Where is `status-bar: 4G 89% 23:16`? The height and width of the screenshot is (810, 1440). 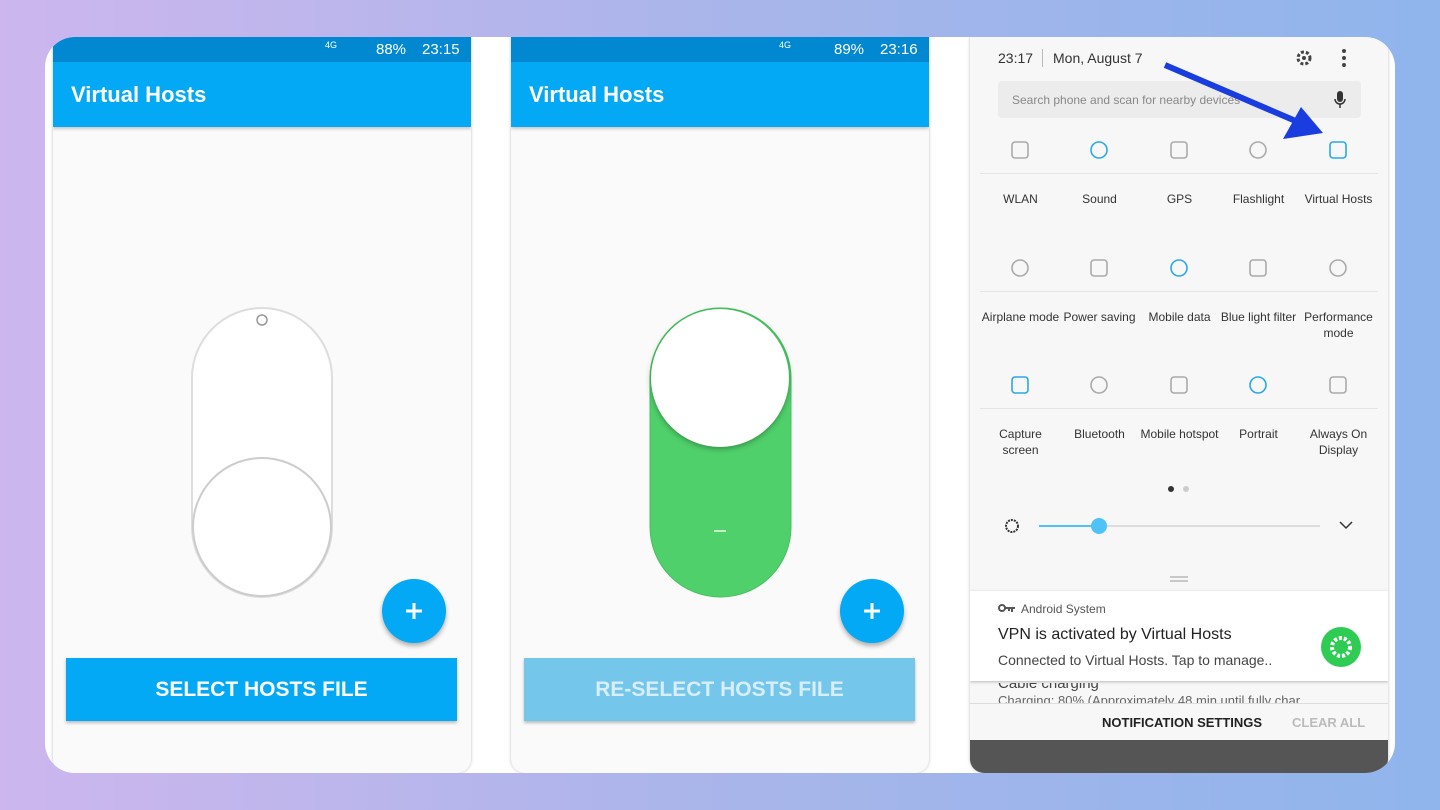 status-bar: 4G 89% 23:16 is located at coordinates (720, 49).